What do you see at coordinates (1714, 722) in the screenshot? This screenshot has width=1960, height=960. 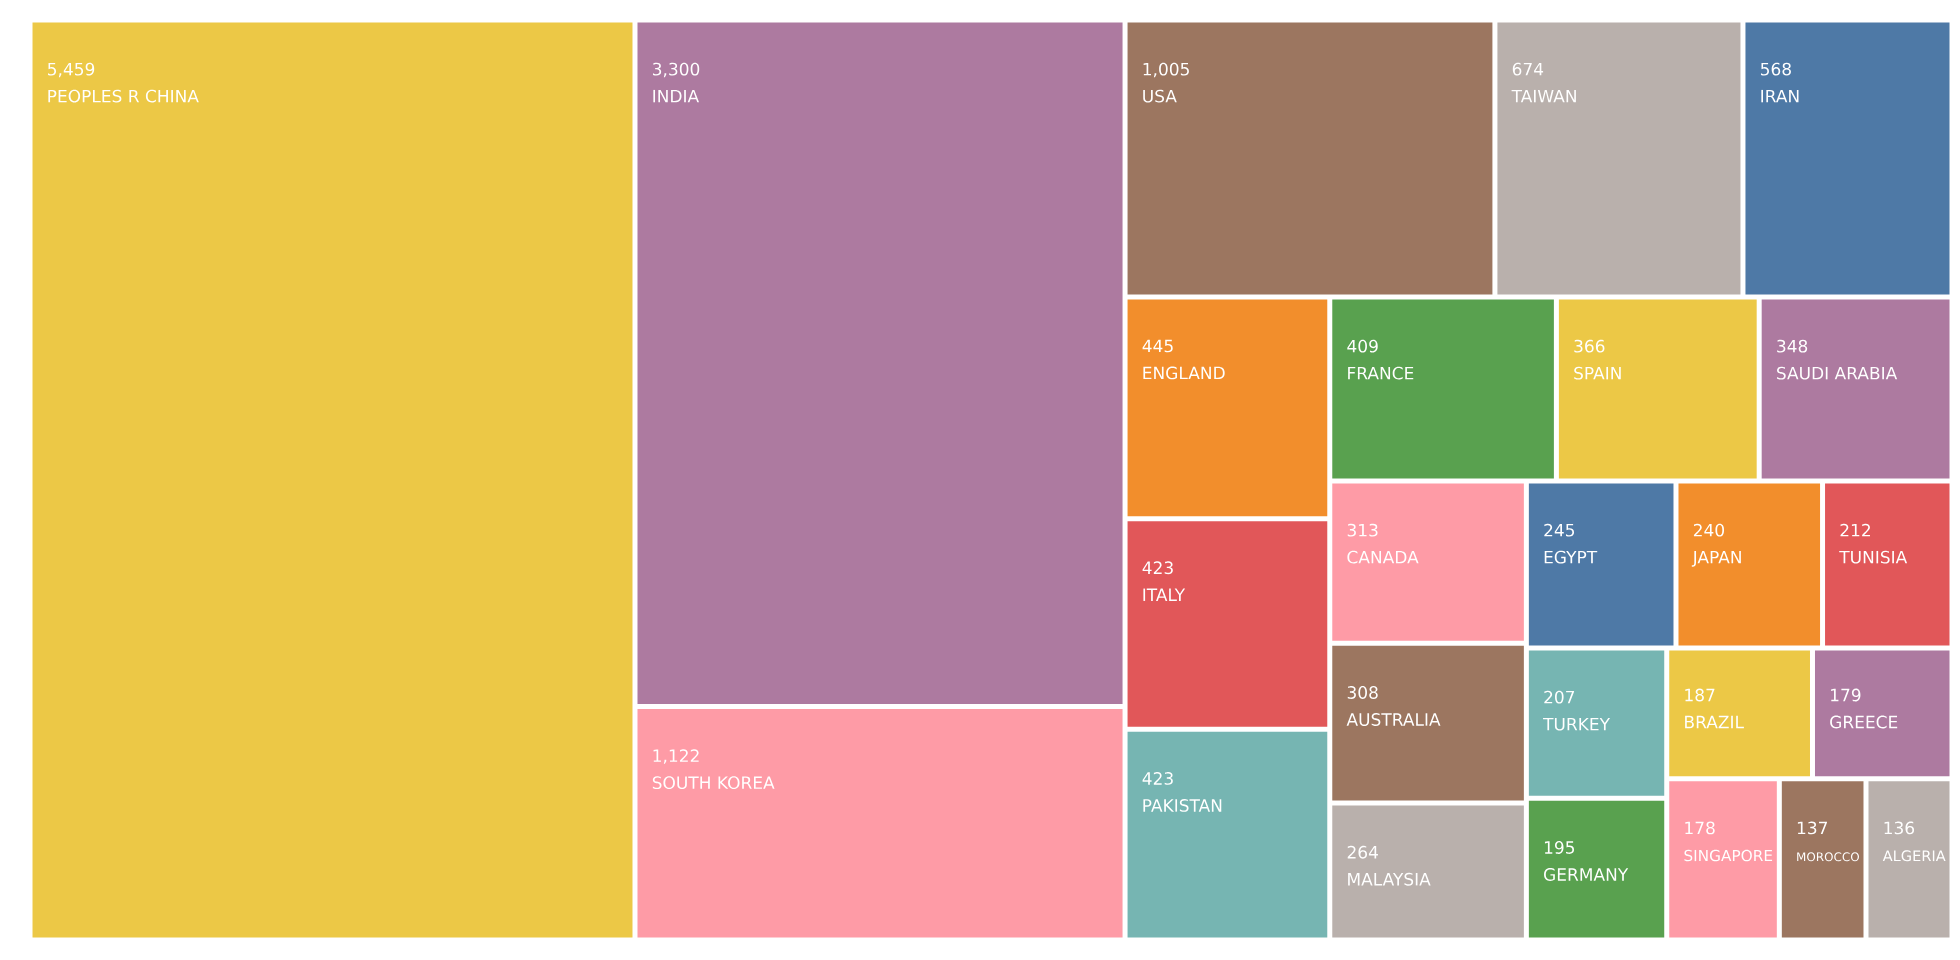 I see `category-label: BRAZIL` at bounding box center [1714, 722].